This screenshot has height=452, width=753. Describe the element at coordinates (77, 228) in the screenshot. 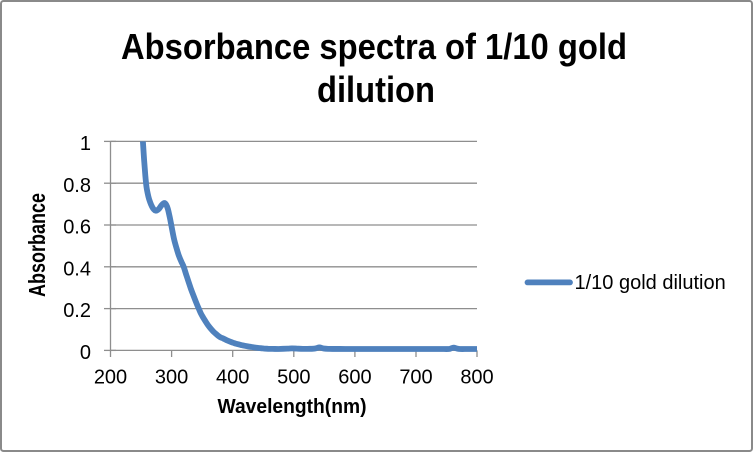

I see `svg-text: 0.6` at that location.